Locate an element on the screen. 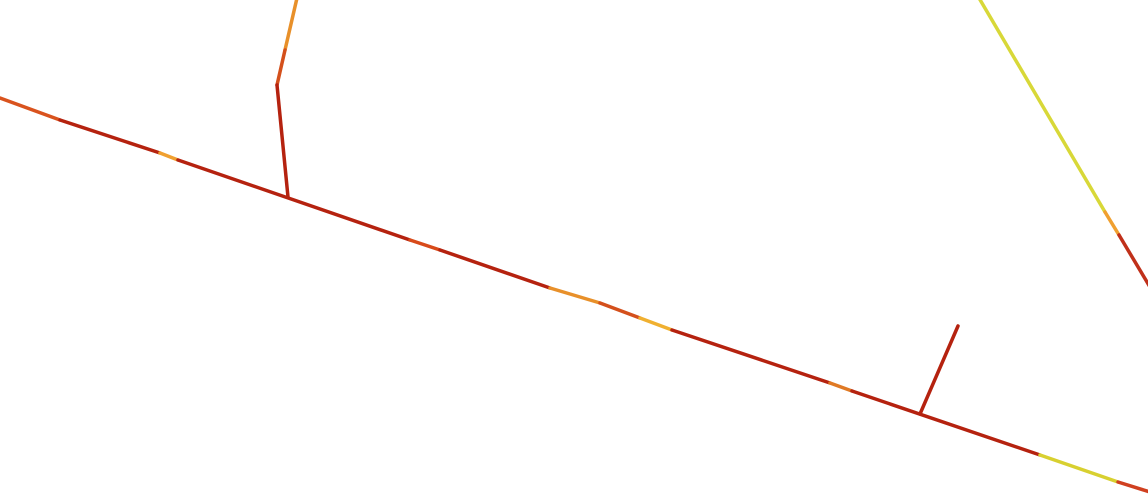  road-top-right is located at coordinates (1063, 144).